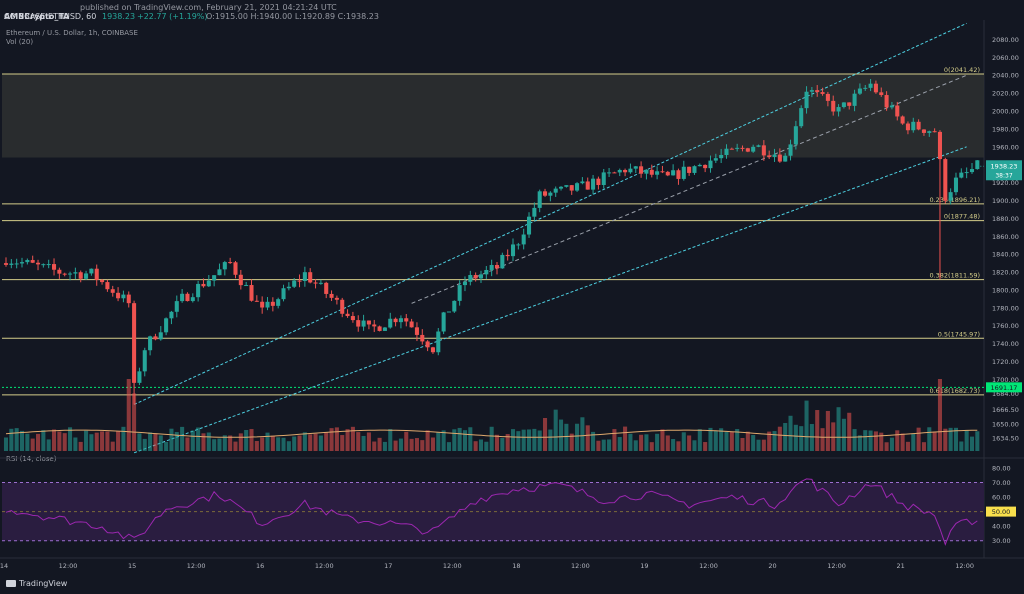  What do you see at coordinates (1005, 380) in the screenshot?
I see `price-axis-tick-label: 1700.00` at bounding box center [1005, 380].